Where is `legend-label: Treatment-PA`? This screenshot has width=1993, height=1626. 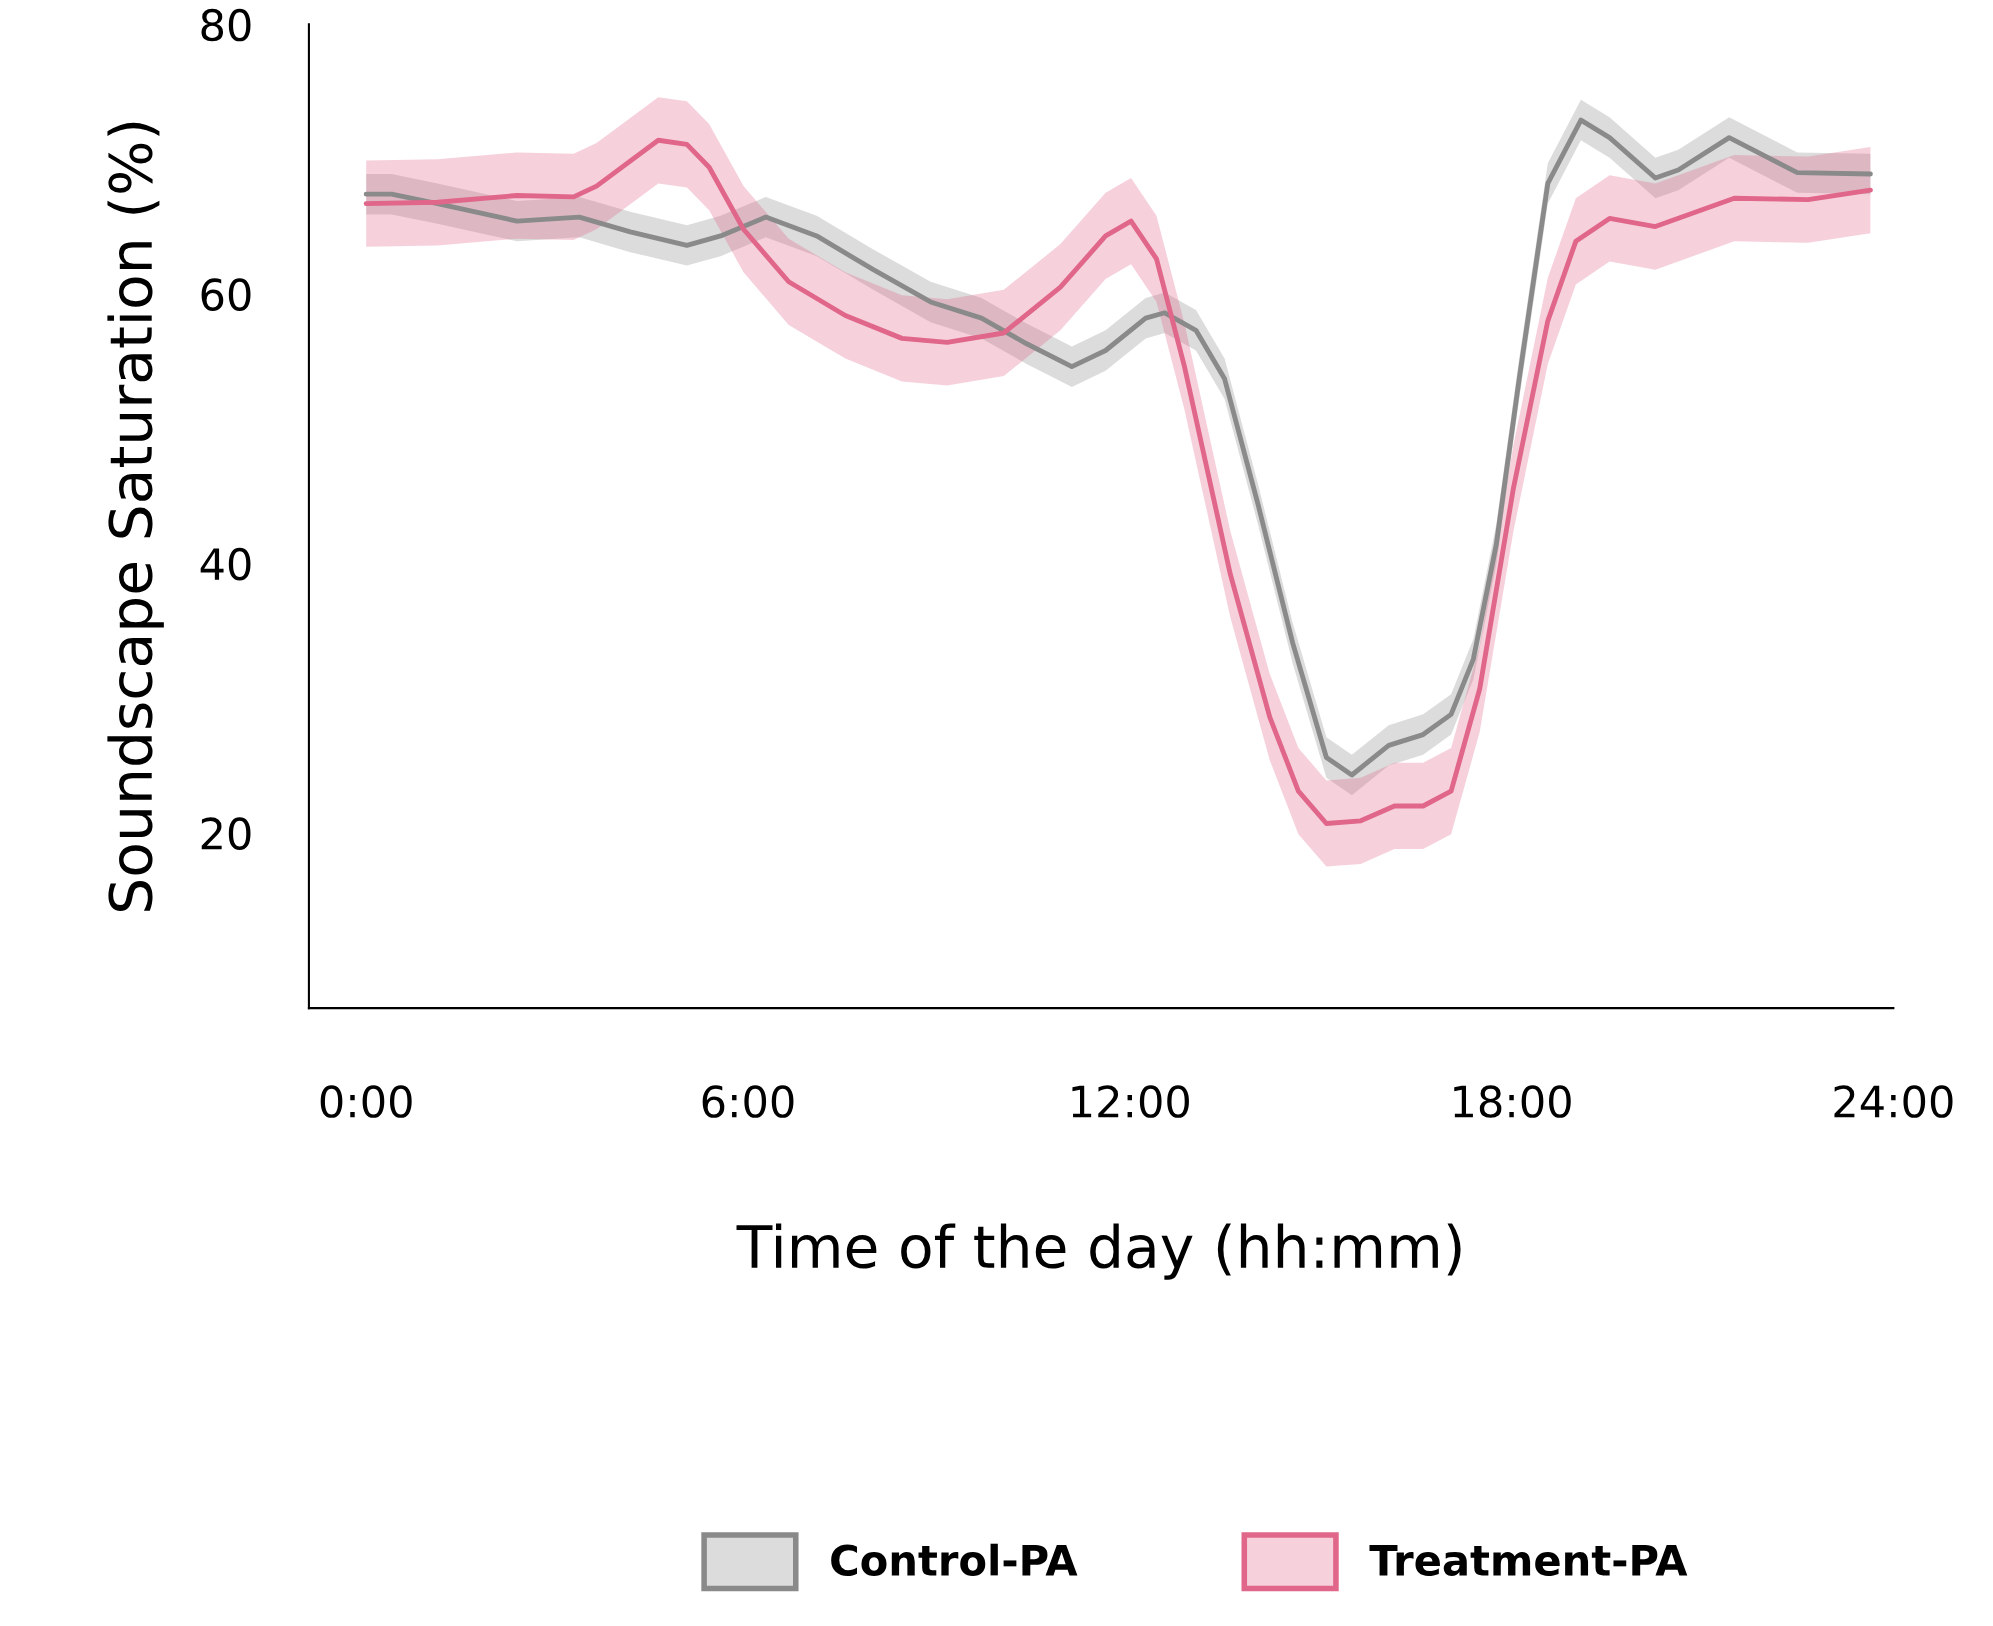
legend-label: Treatment-PA is located at coordinates (1528, 1560).